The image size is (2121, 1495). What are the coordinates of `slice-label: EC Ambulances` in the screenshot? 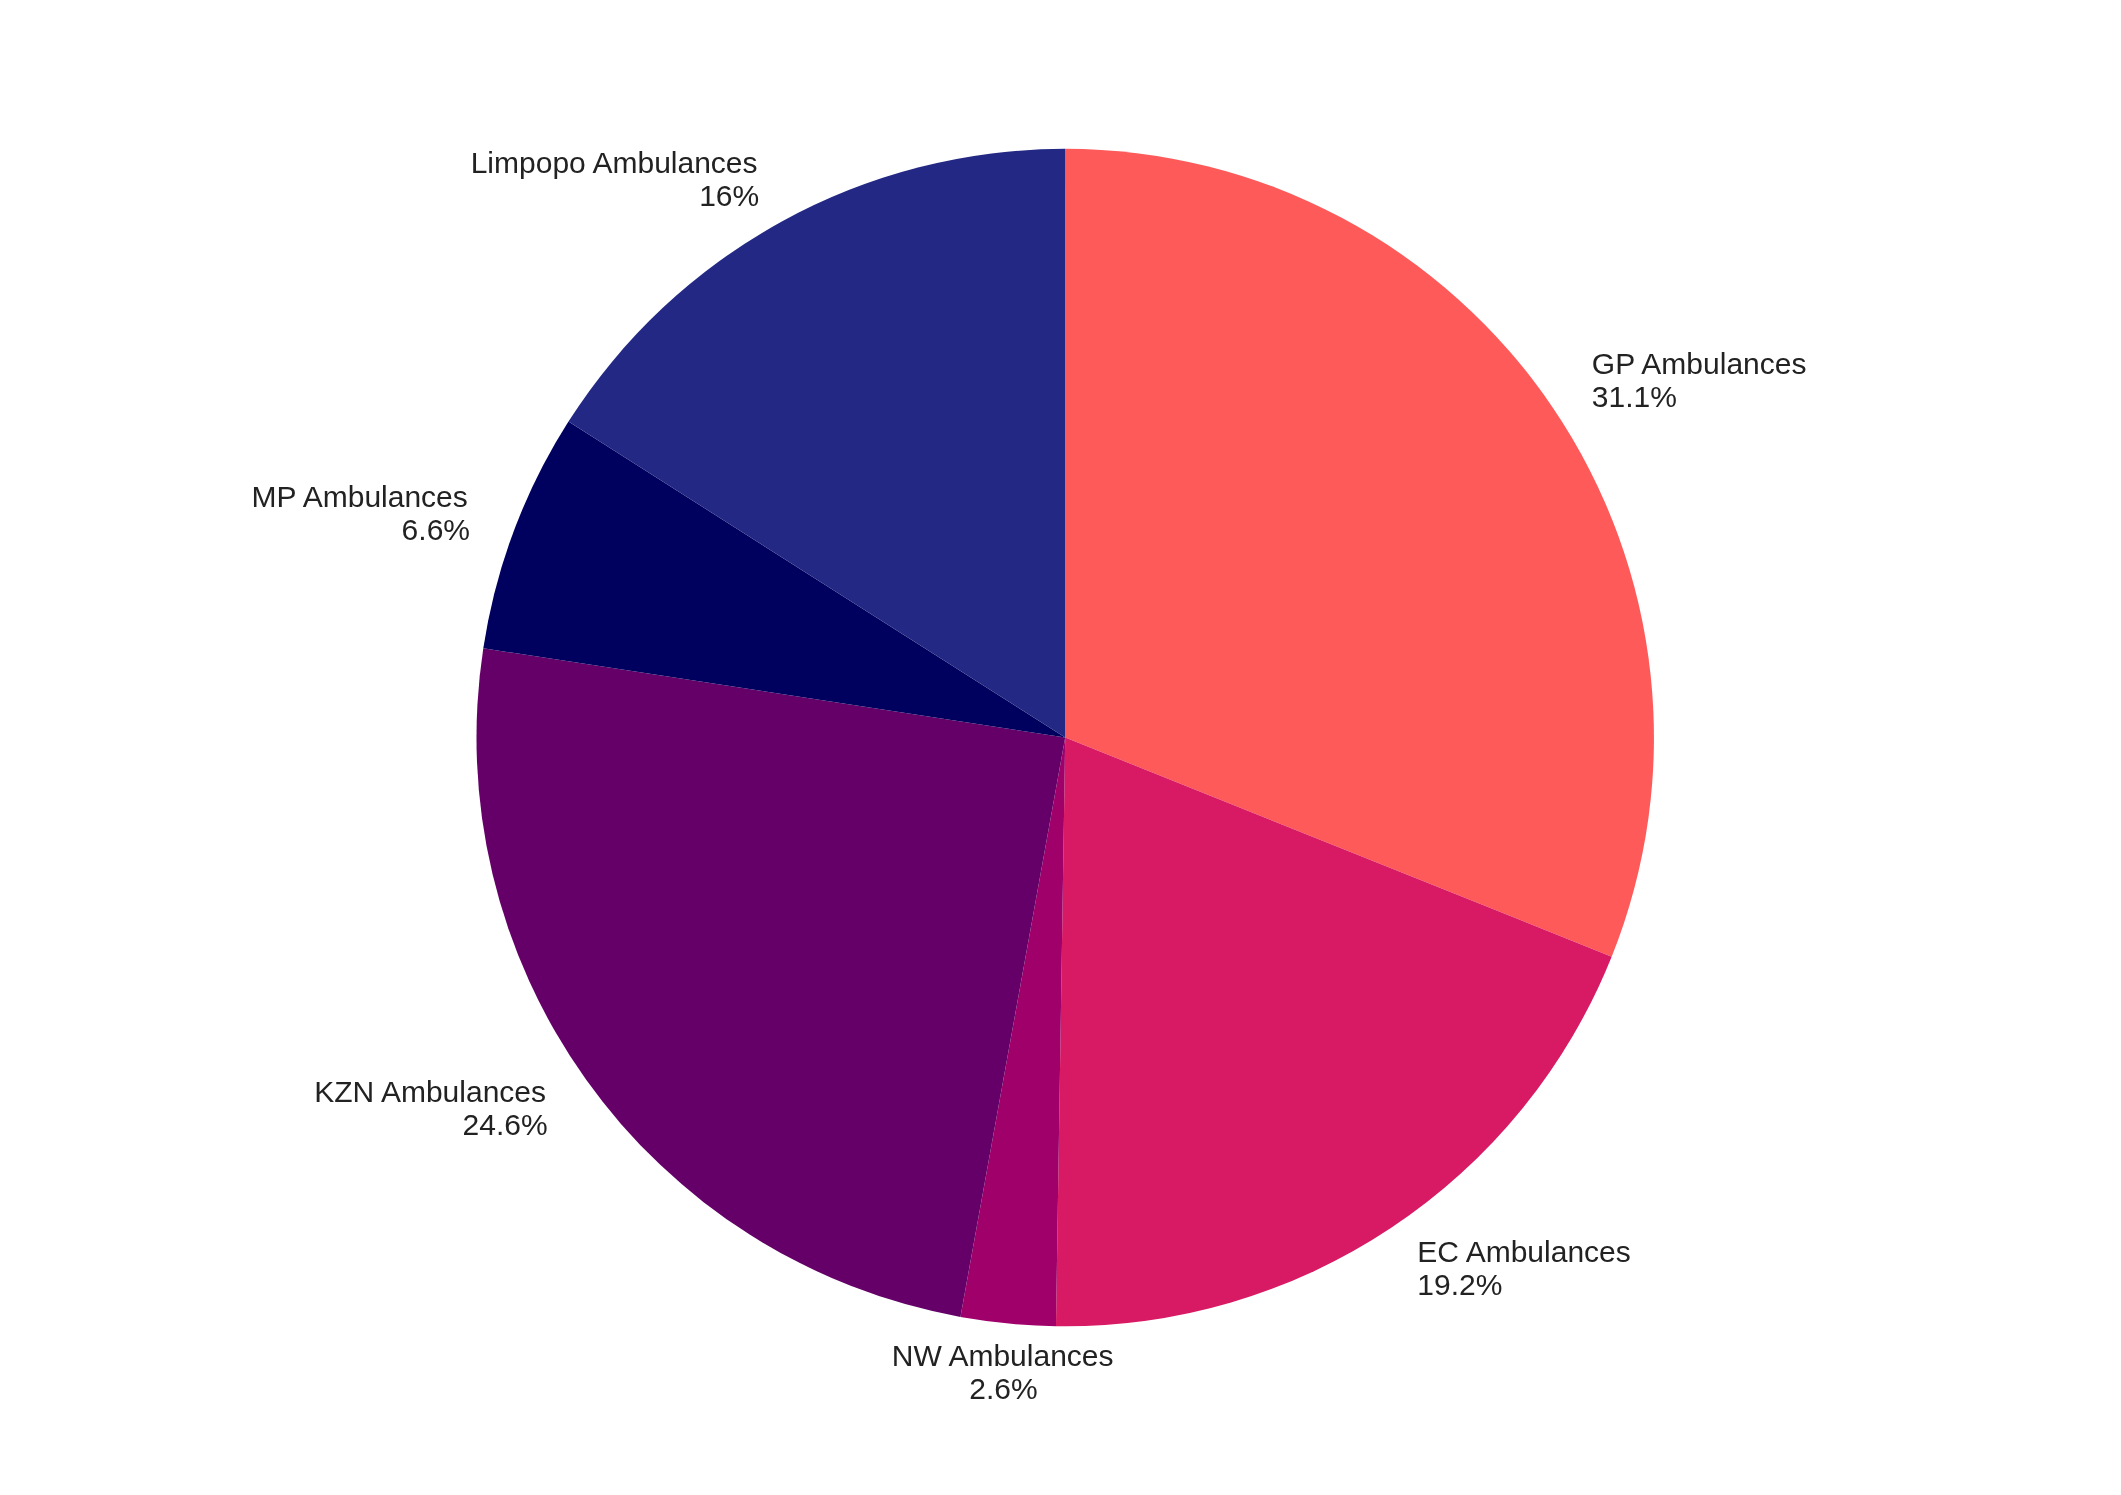 It's located at (1524, 1252).